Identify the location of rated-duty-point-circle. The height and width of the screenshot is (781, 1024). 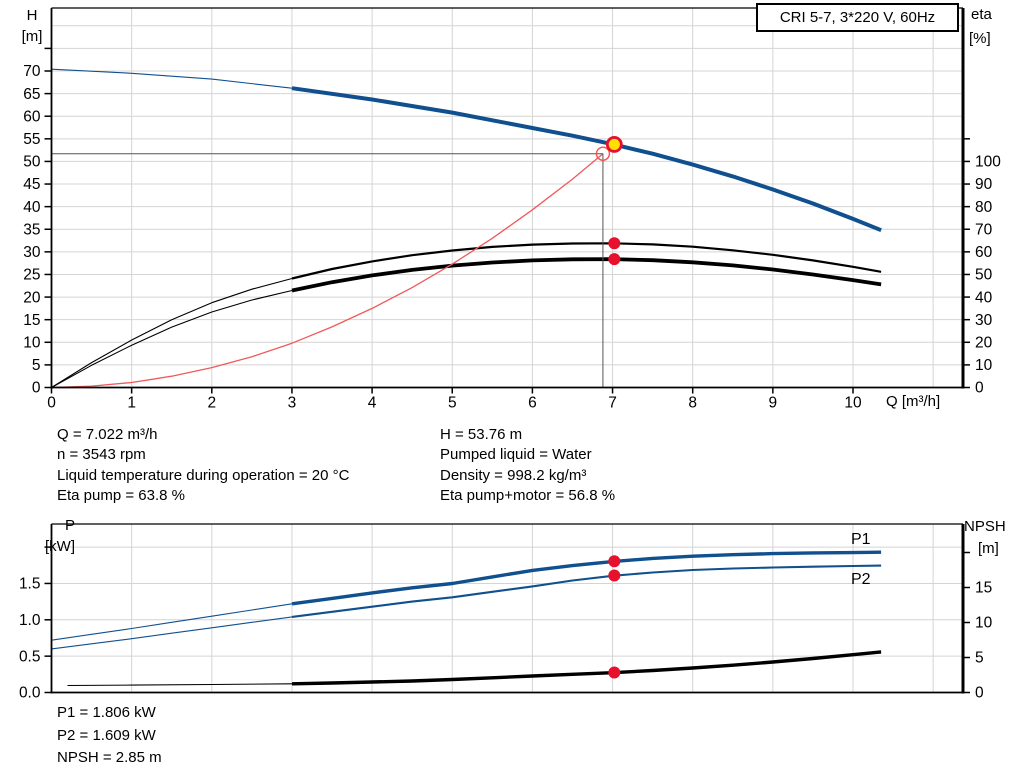
(603, 153).